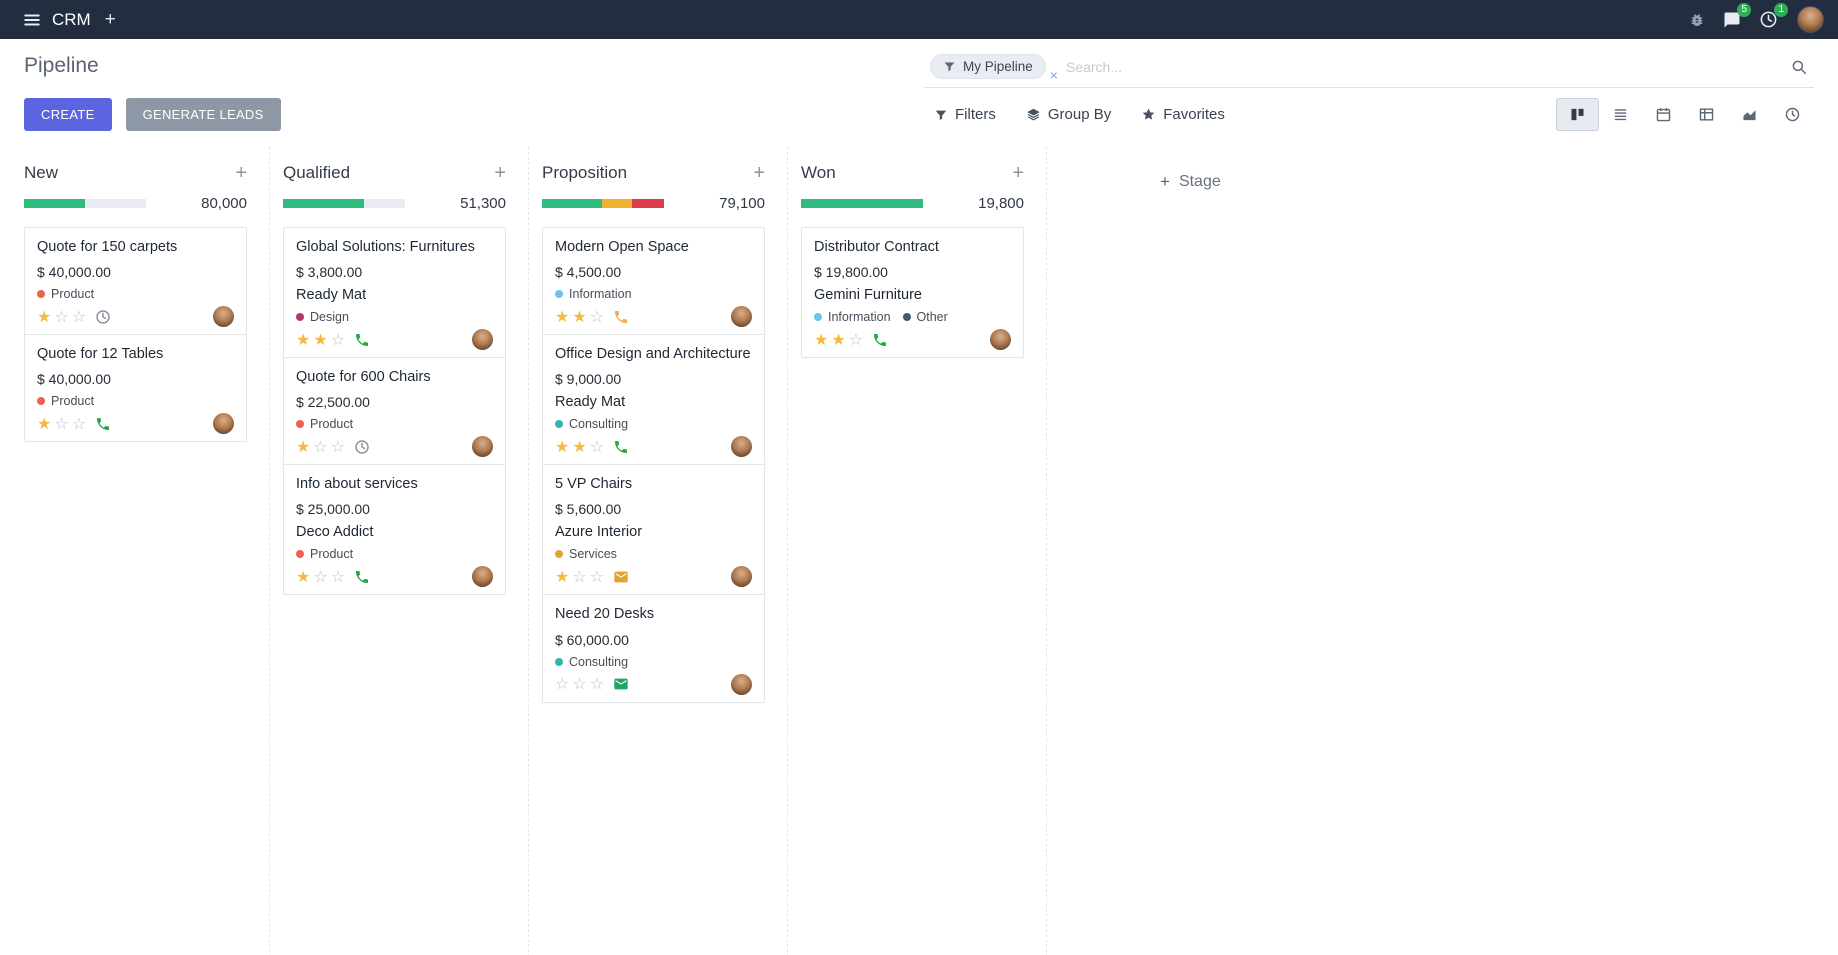  What do you see at coordinates (1769, 19) in the screenshot?
I see `activities-button: 1` at bounding box center [1769, 19].